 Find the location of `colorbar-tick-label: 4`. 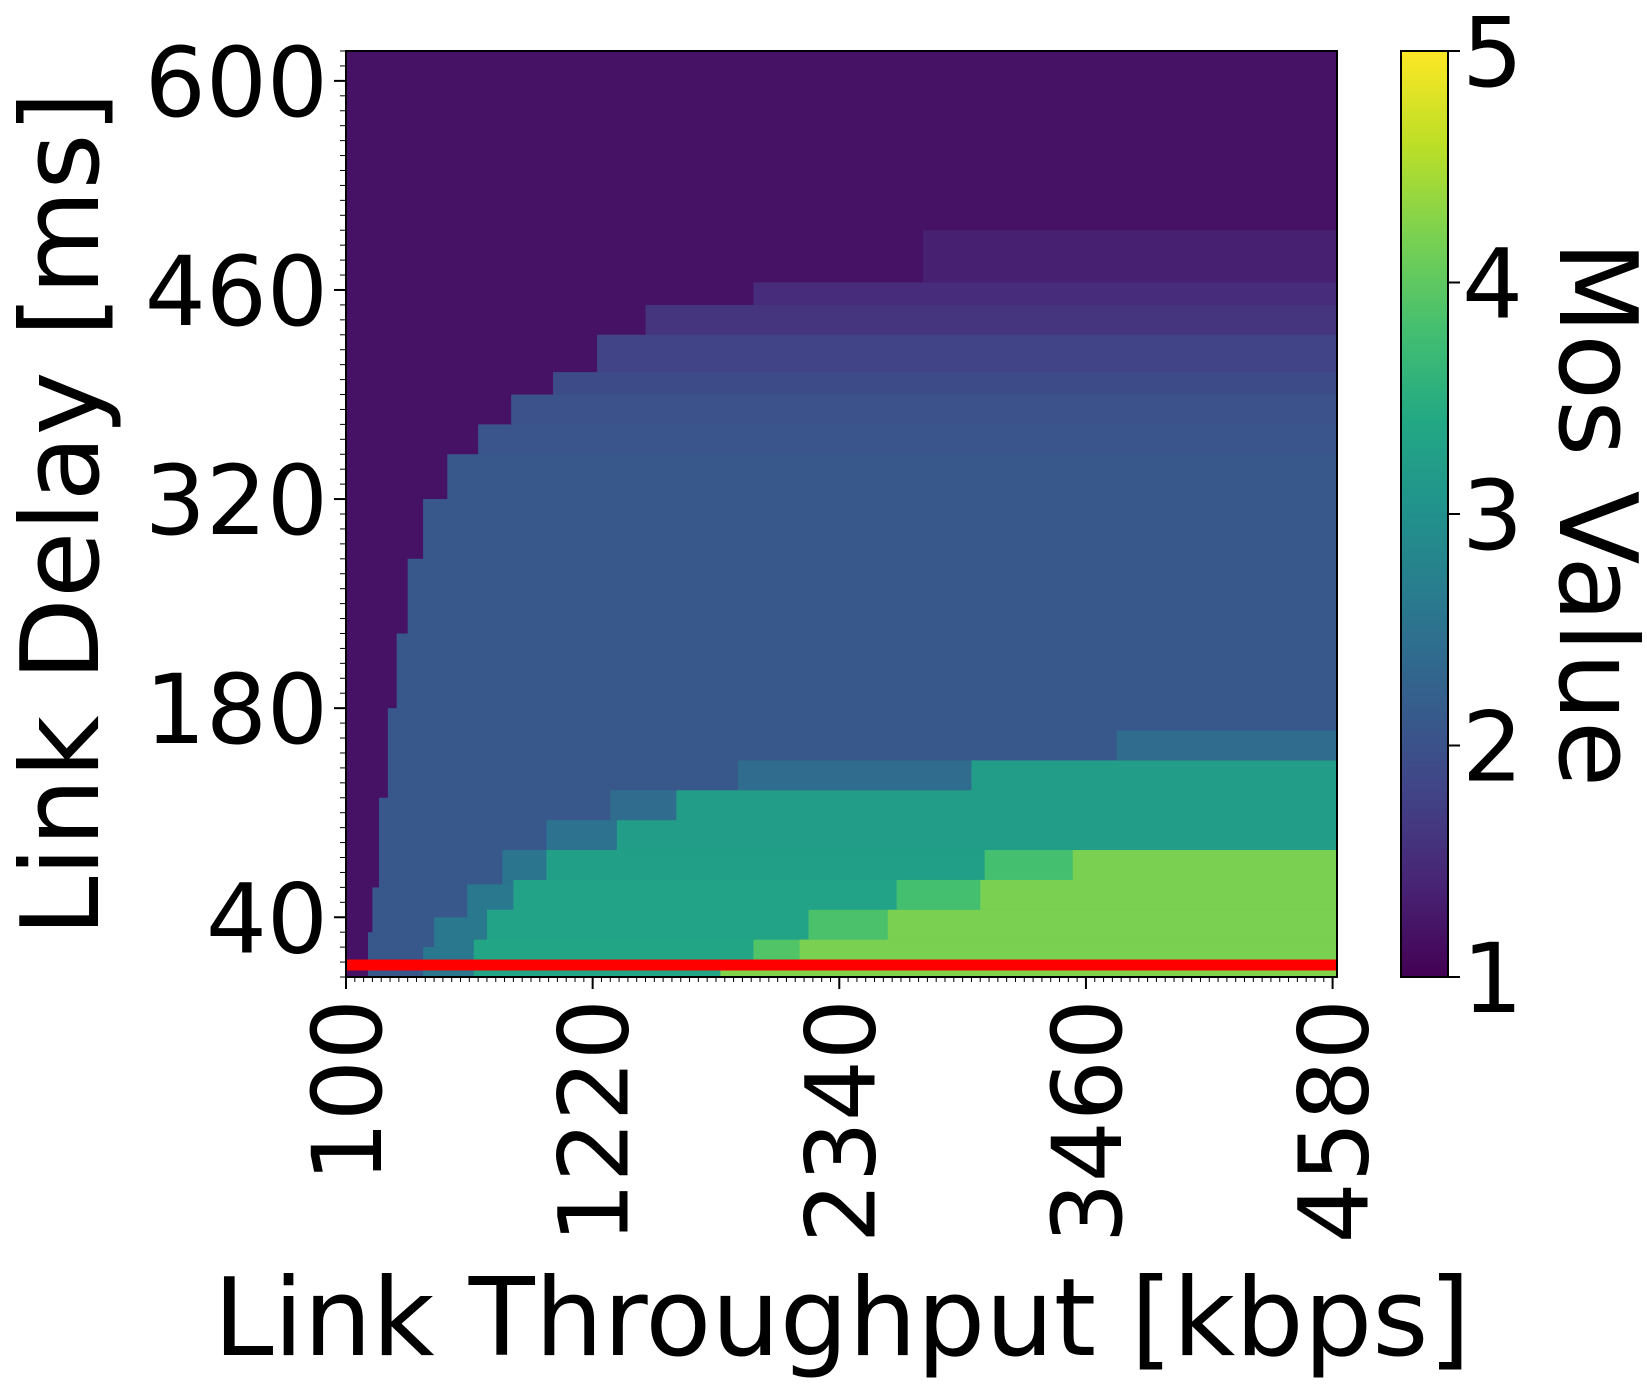

colorbar-tick-label: 4 is located at coordinates (1492, 285).